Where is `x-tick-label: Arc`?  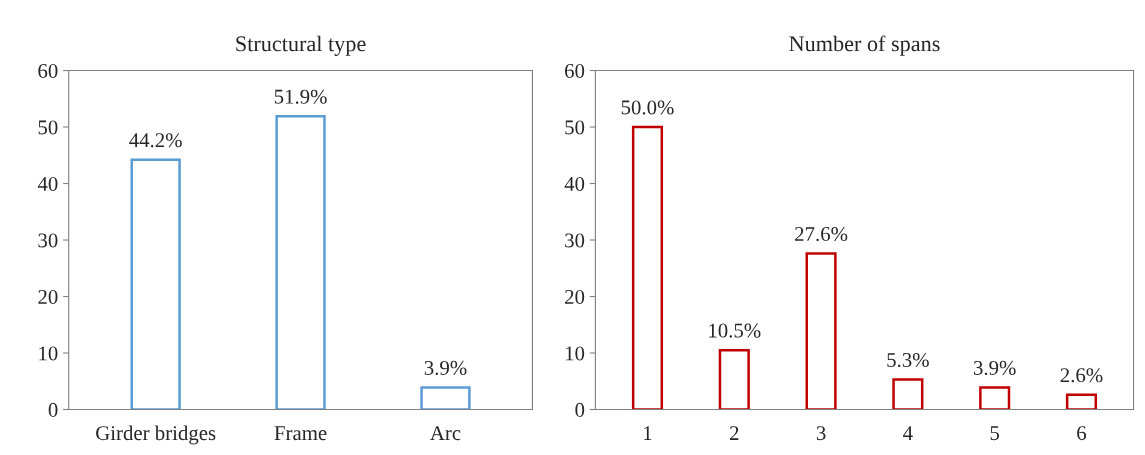 x-tick-label: Arc is located at coordinates (445, 433).